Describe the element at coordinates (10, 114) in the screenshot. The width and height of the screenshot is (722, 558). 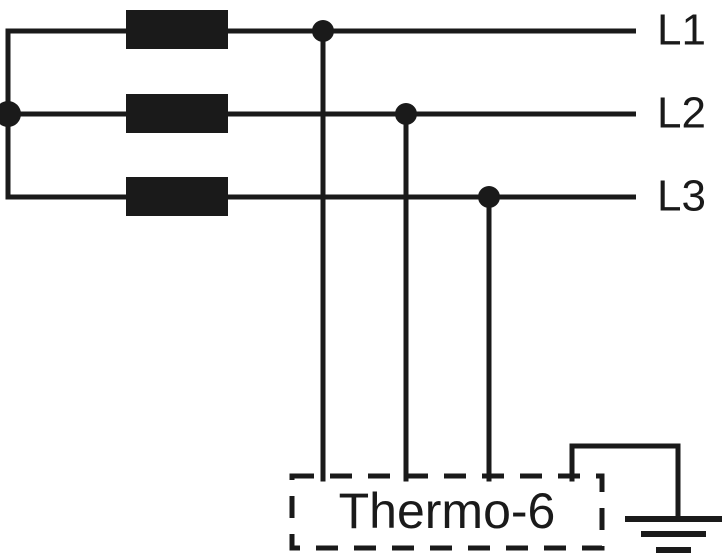
I see `supply-feed-junction-dot` at that location.